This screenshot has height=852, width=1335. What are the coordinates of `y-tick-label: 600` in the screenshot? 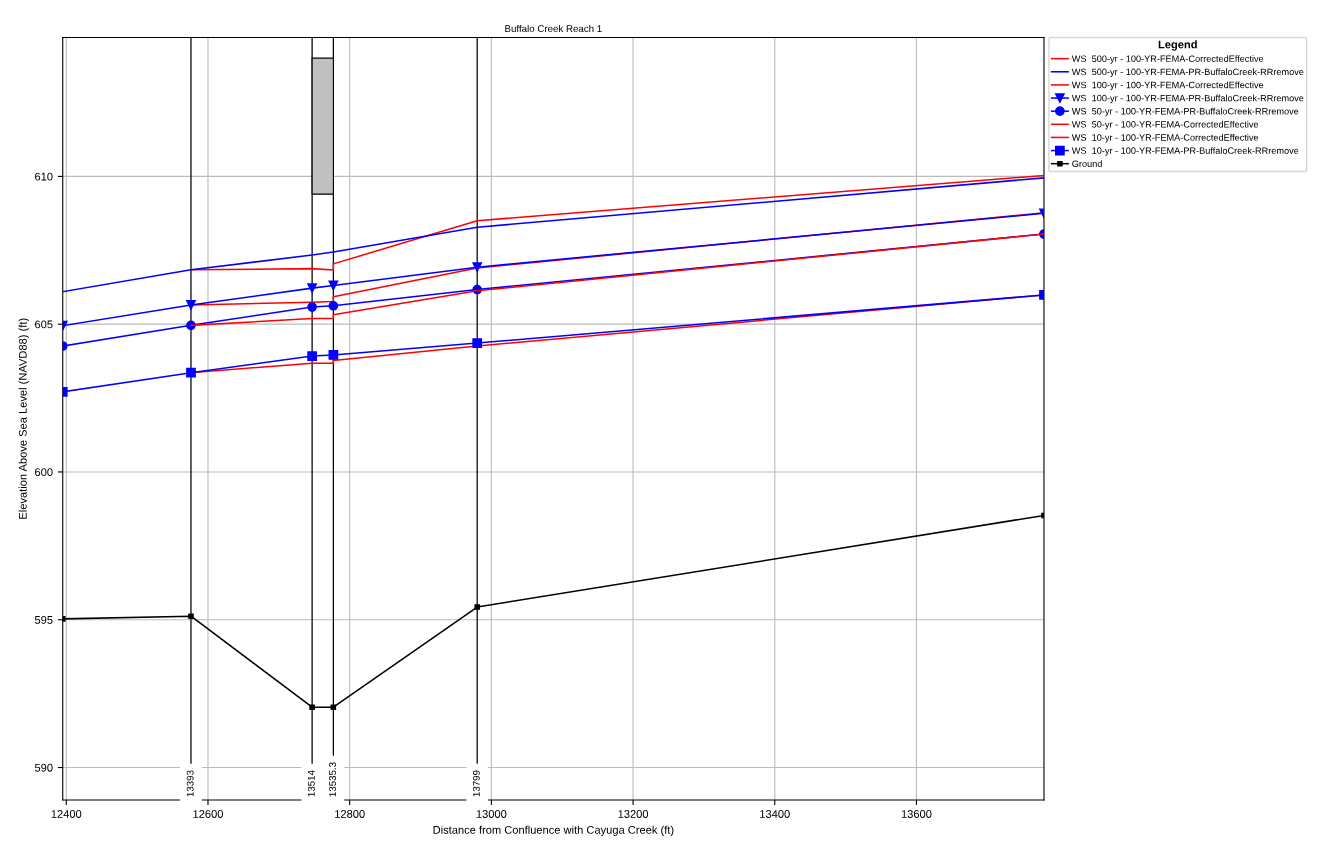 It's located at (44, 472).